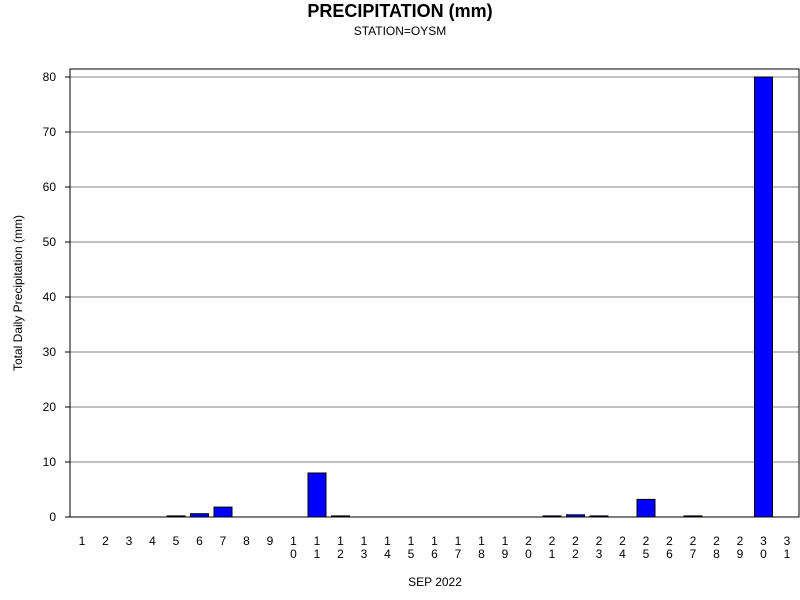 The height and width of the screenshot is (600, 800). Describe the element at coordinates (399, 11) in the screenshot. I see `chart-title: PRECIPITATION (mm)` at that location.